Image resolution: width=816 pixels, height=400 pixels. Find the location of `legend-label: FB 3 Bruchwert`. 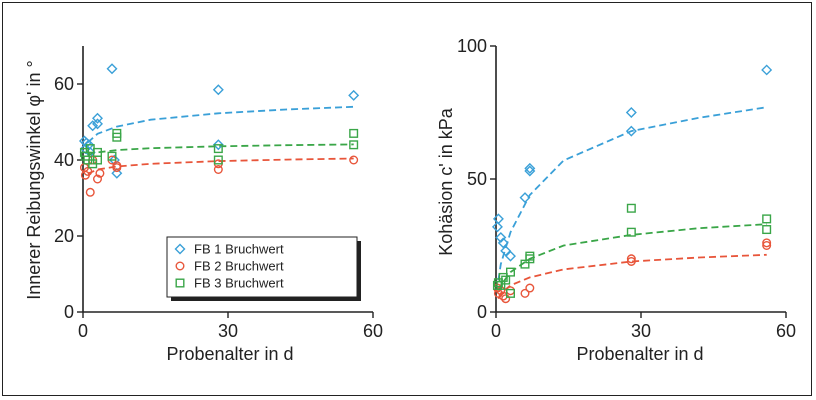

legend-label: FB 3 Bruchwert is located at coordinates (239, 283).